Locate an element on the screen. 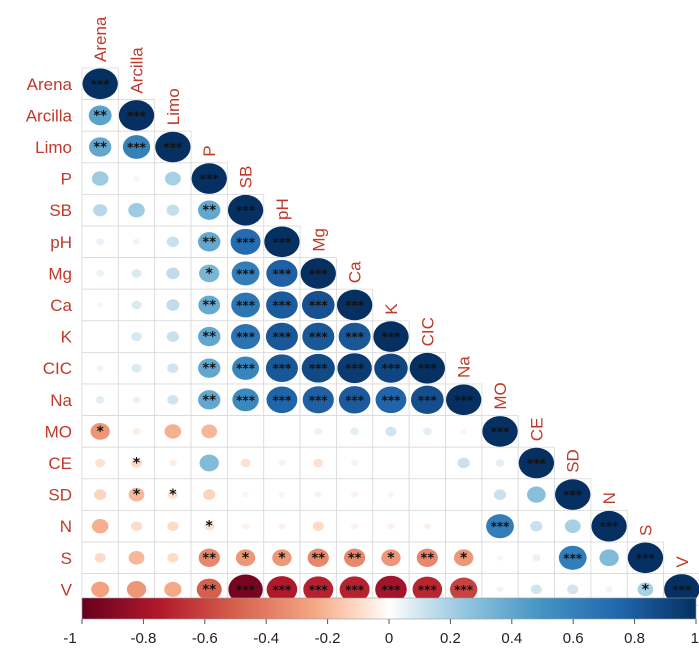  column-label: Na is located at coordinates (464, 367).